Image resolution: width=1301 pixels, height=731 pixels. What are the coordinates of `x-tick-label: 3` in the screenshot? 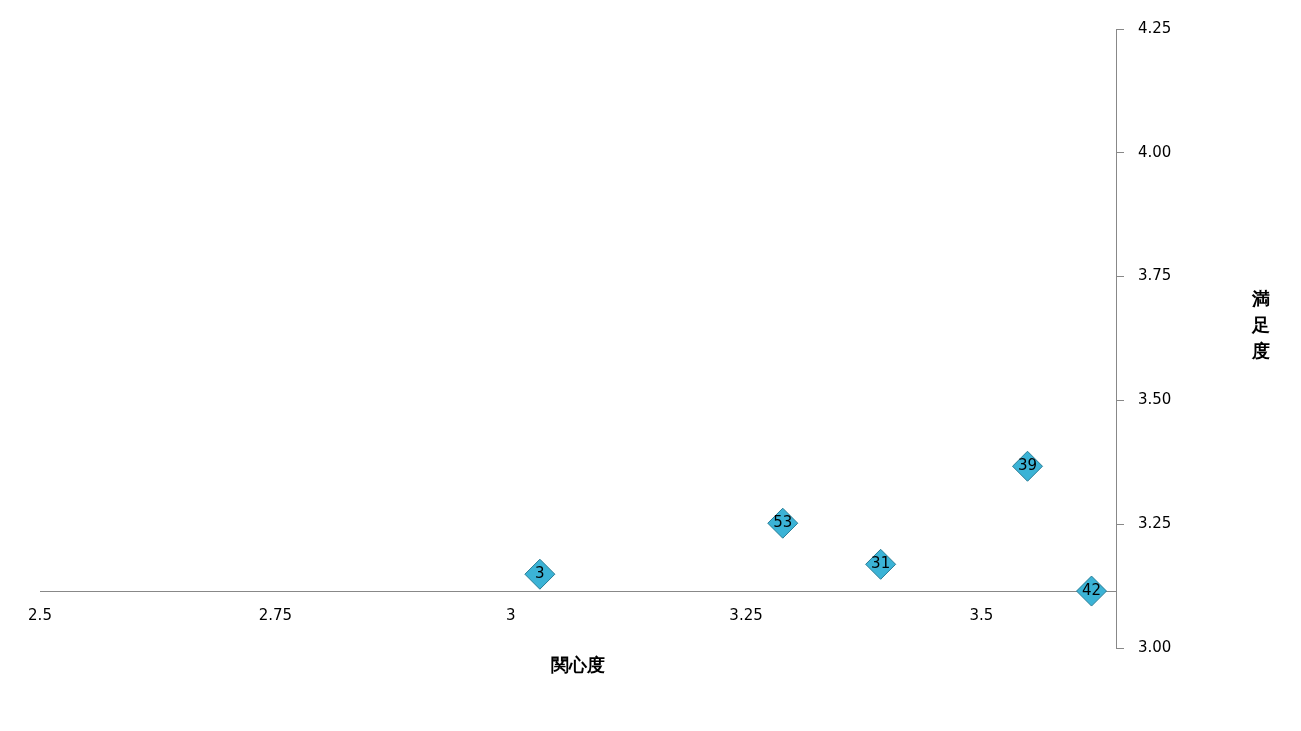 It's located at (510, 614).